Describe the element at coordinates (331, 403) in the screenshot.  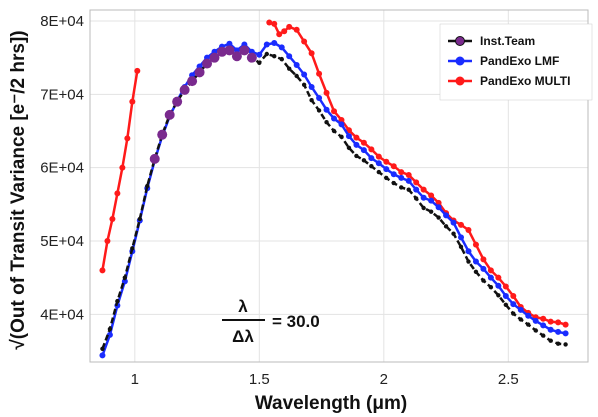
I see `x-axis-title: Wavelength (μm)` at that location.